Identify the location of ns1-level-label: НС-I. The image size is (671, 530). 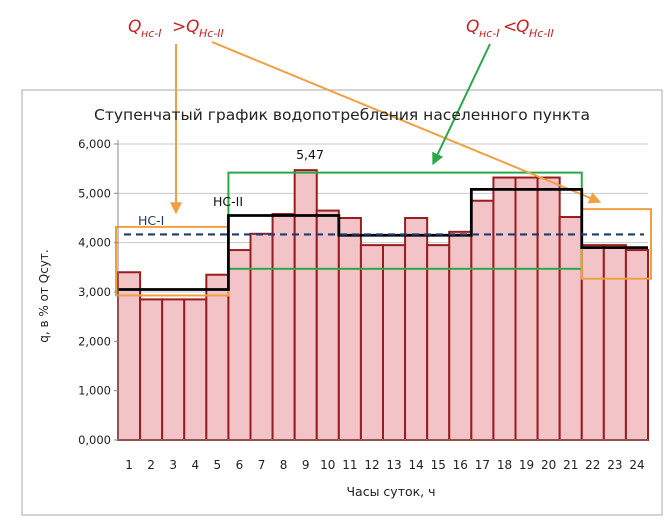
(151, 220).